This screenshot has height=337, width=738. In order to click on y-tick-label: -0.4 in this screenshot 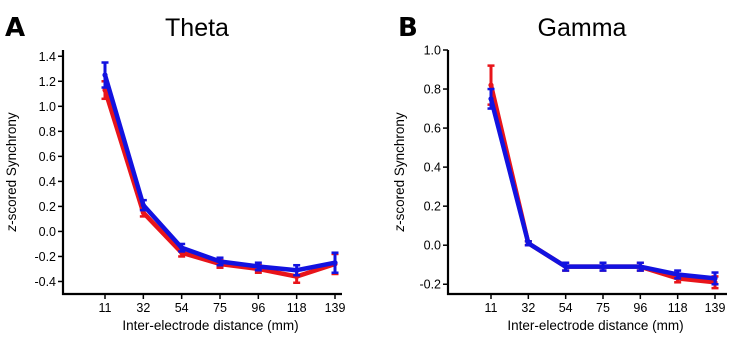, I will do `click(45, 282)`.